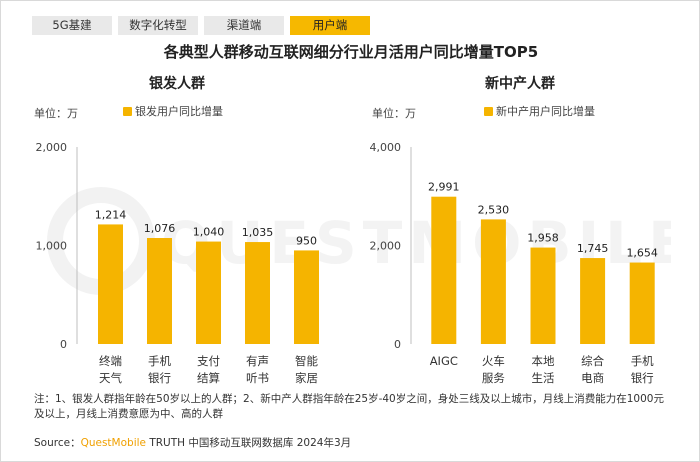 The image size is (700, 462). I want to click on left-y-tick-label: 0, so click(63, 344).